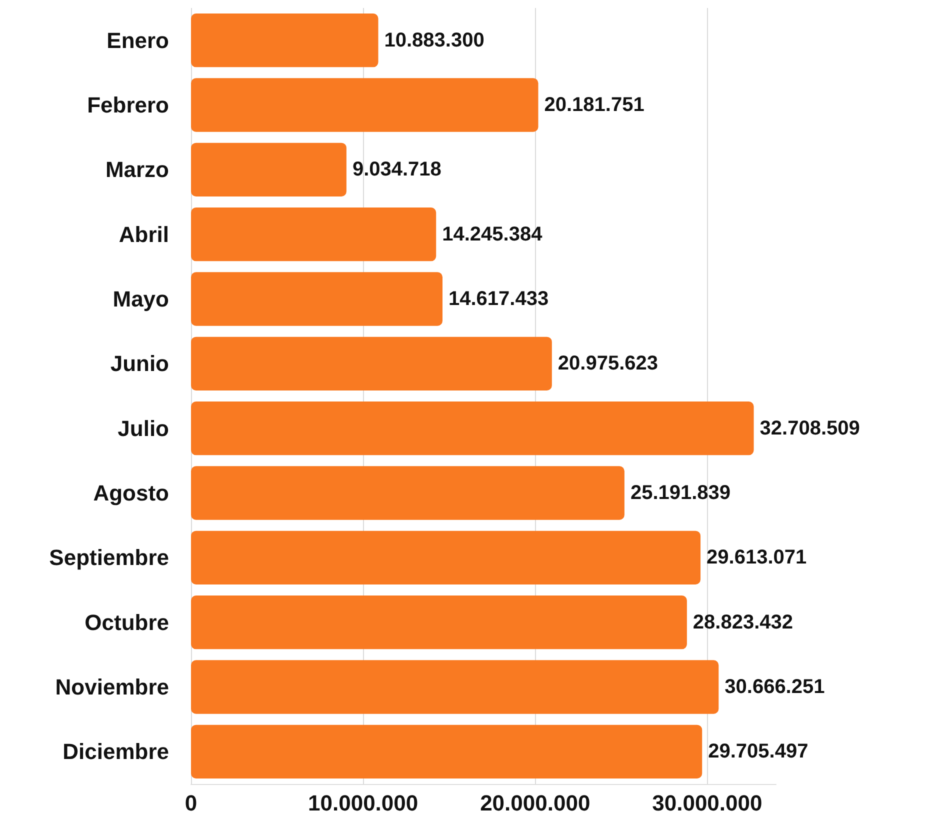 The image size is (929, 834). Describe the element at coordinates (810, 428) in the screenshot. I see `data-label: 32.708.509` at that location.